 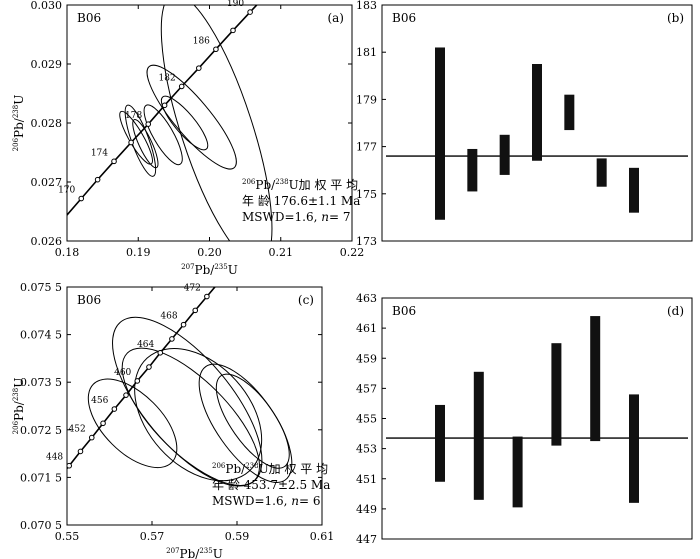 What do you see at coordinates (209, 252) in the screenshot?
I see `x-tick-label: 0.20` at bounding box center [209, 252].